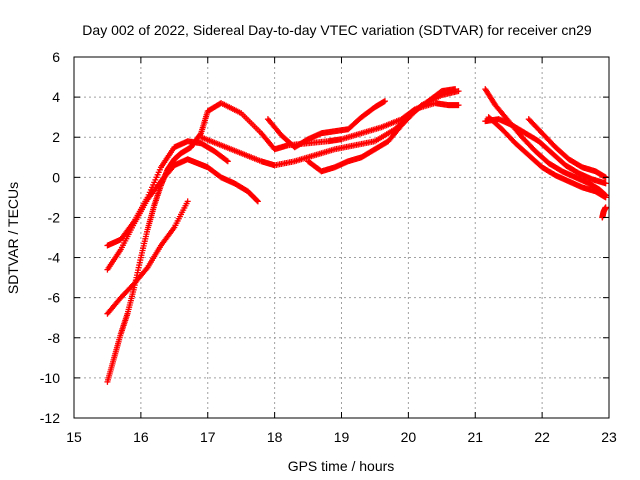 The width and height of the screenshot is (640, 480). Describe the element at coordinates (56, 177) in the screenshot. I see `y-tick-label: 0` at that location.